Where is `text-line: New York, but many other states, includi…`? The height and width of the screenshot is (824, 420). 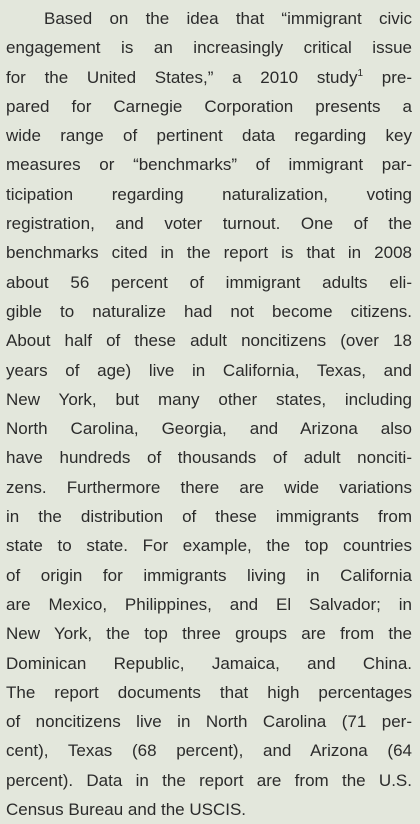
text-line: New York, but many other states, includi… is located at coordinates (209, 399).